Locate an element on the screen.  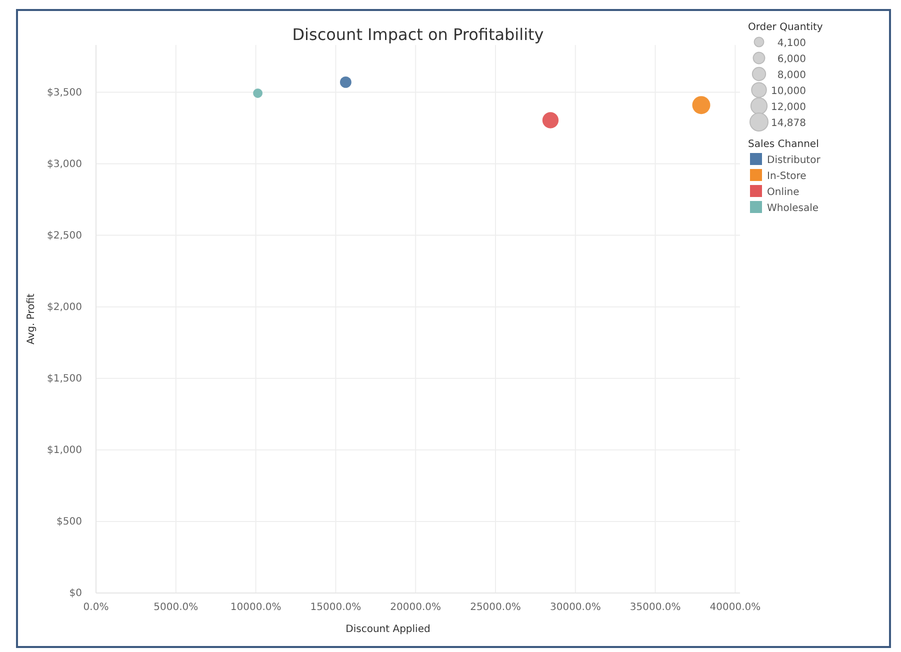
legend-label: 10,000 is located at coordinates (788, 91).